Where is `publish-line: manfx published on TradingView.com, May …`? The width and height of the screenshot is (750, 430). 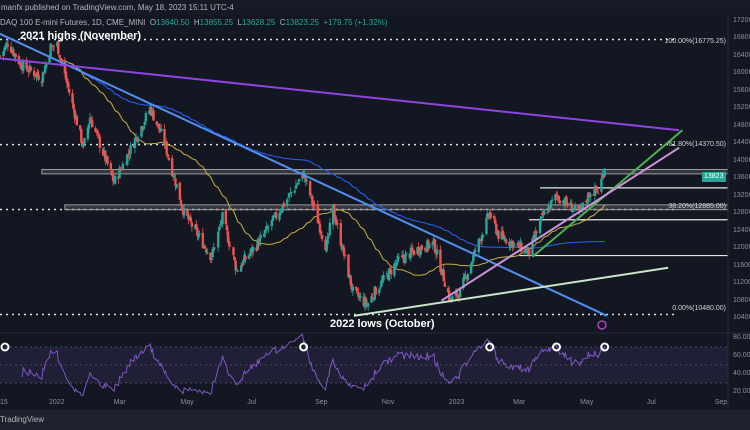 publish-line: manfx published on TradingView.com, May … is located at coordinates (117, 7).